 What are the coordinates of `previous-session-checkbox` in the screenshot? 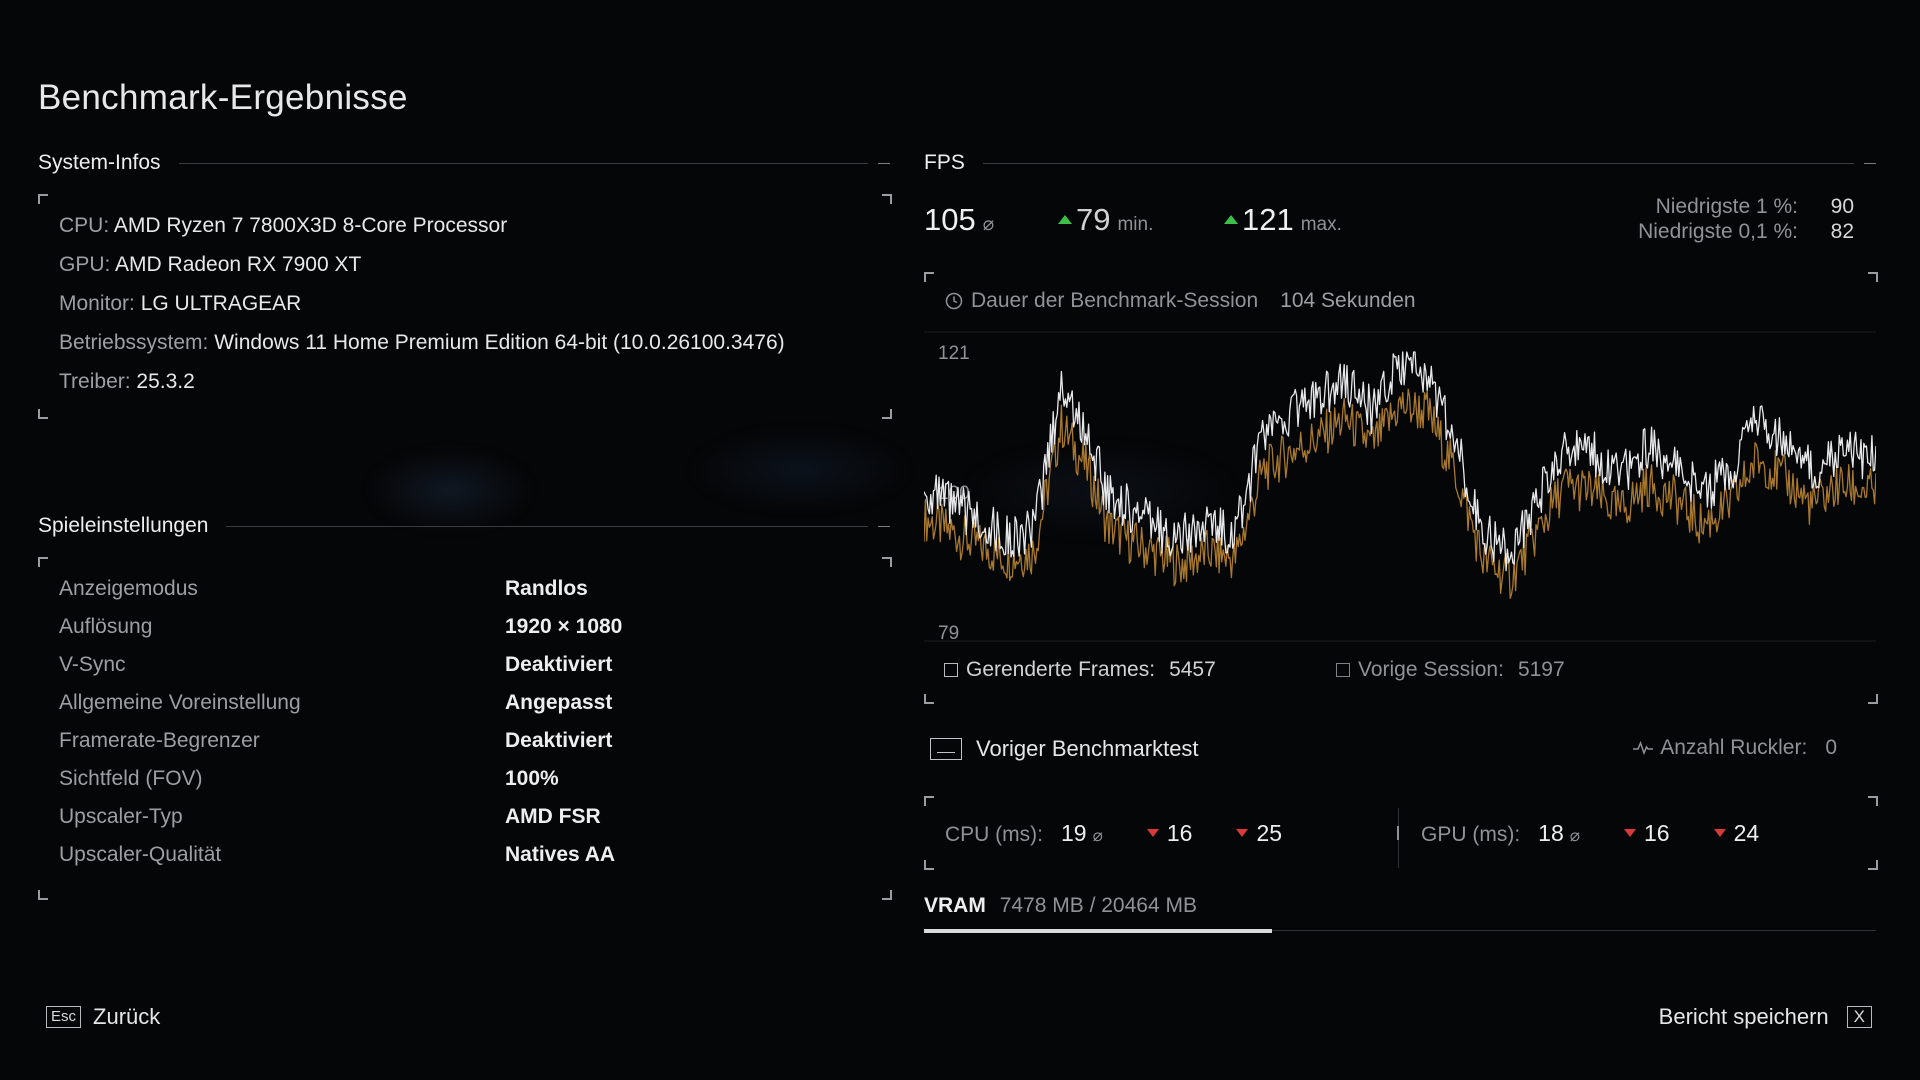 It's located at (1343, 670).